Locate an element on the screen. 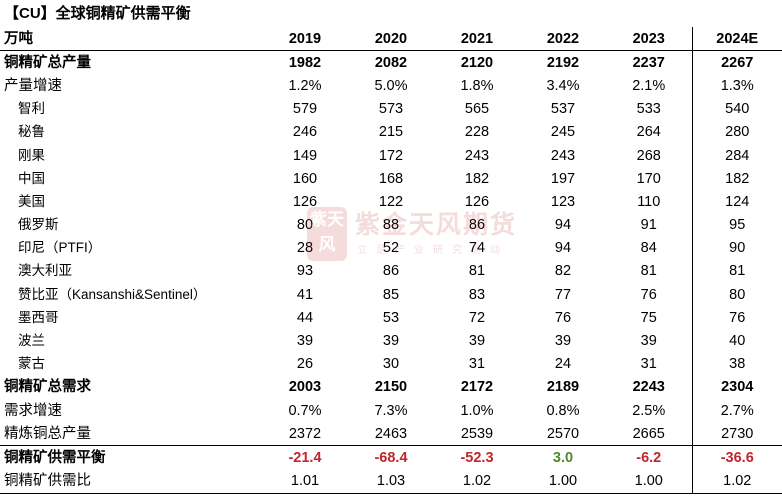 This screenshot has height=497, width=782. cell: 2189 is located at coordinates (563, 387).